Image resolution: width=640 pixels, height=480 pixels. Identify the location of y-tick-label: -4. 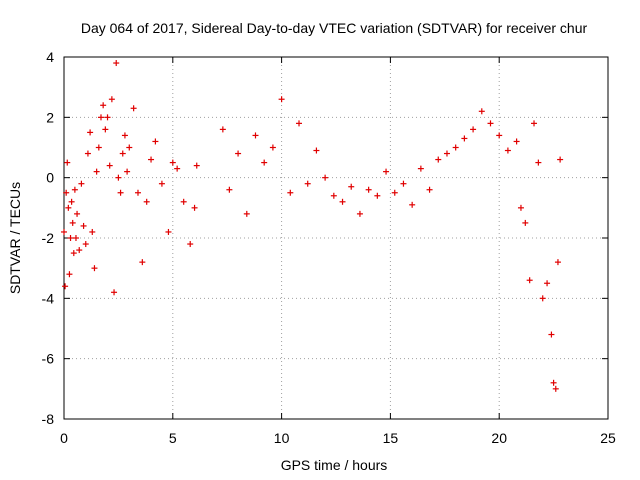
(48, 298).